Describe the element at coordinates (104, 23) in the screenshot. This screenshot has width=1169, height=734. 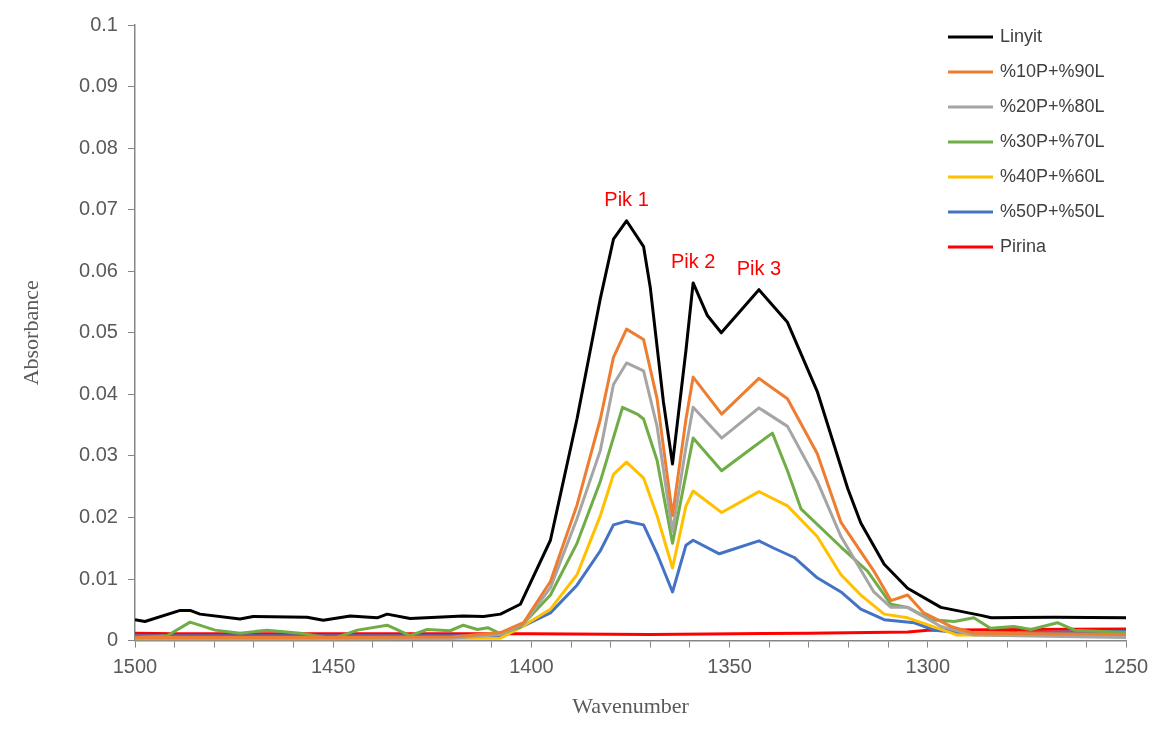
I see `y-tick-label: 0.1` at that location.